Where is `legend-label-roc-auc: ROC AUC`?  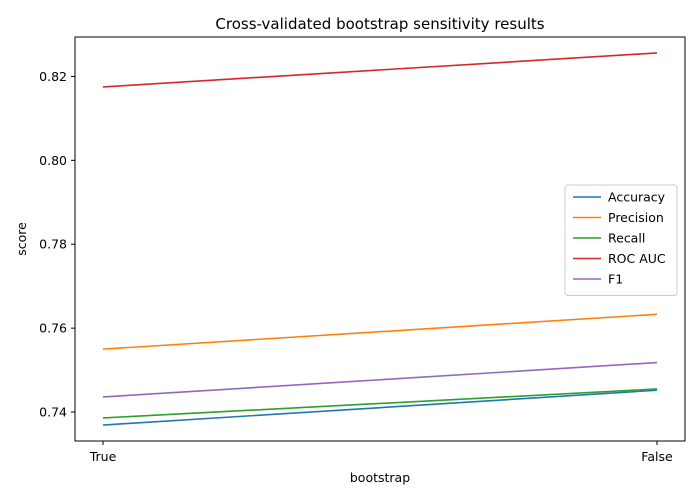 legend-label-roc-auc: ROC AUC is located at coordinates (637, 258).